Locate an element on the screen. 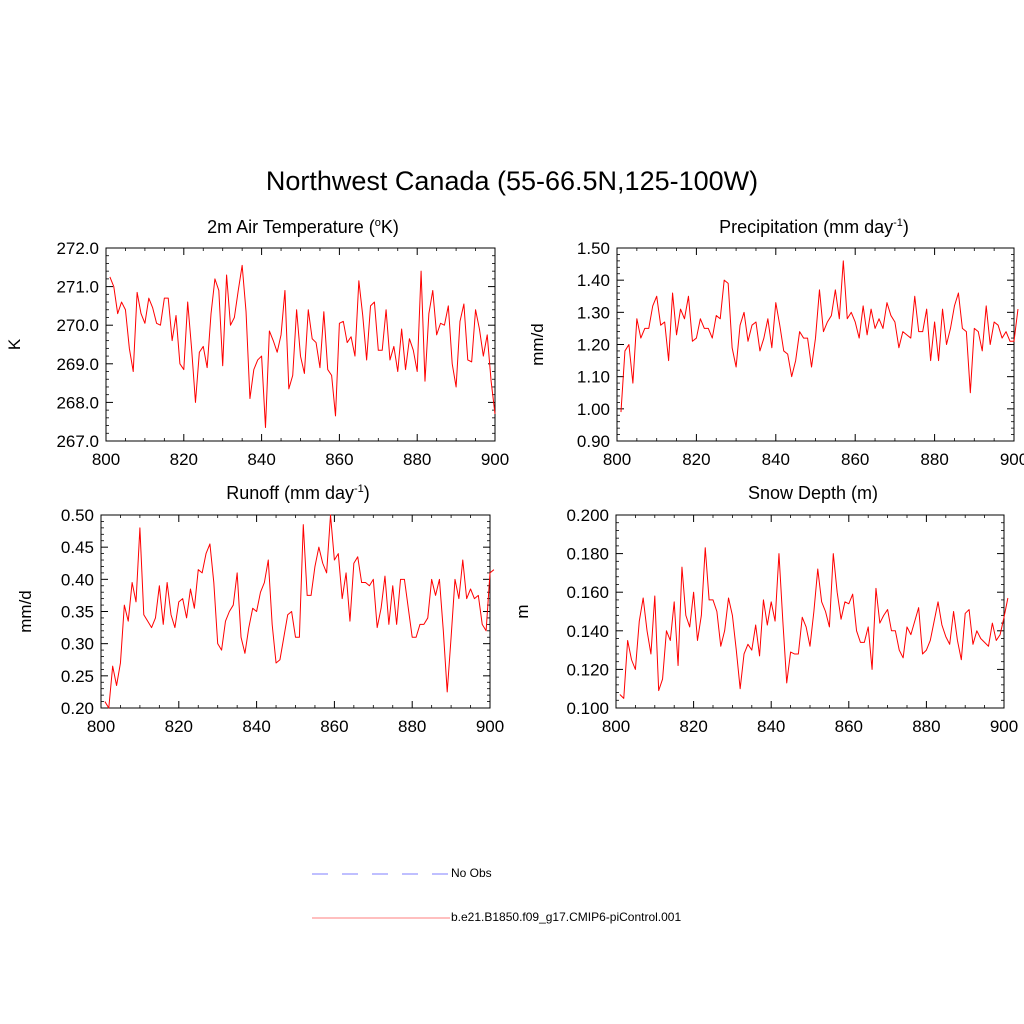 This screenshot has width=1024, height=1024. panel-3-y-tick-label: 0.35 is located at coordinates (77, 612).